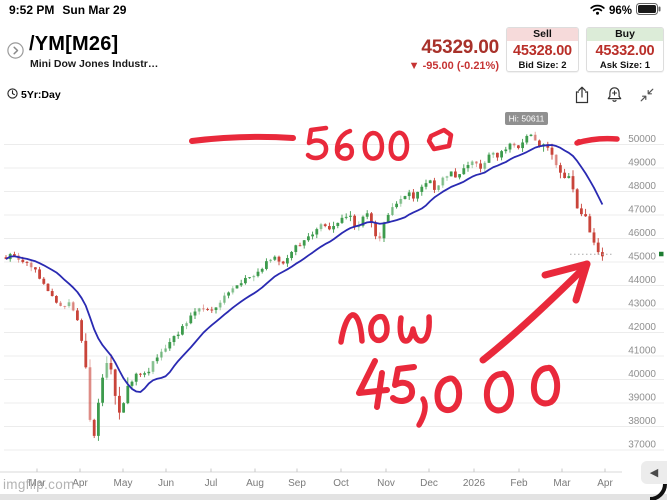 Image resolution: width=667 pixels, height=500 pixels. I want to click on hide-panel-button: ◀, so click(654, 472).